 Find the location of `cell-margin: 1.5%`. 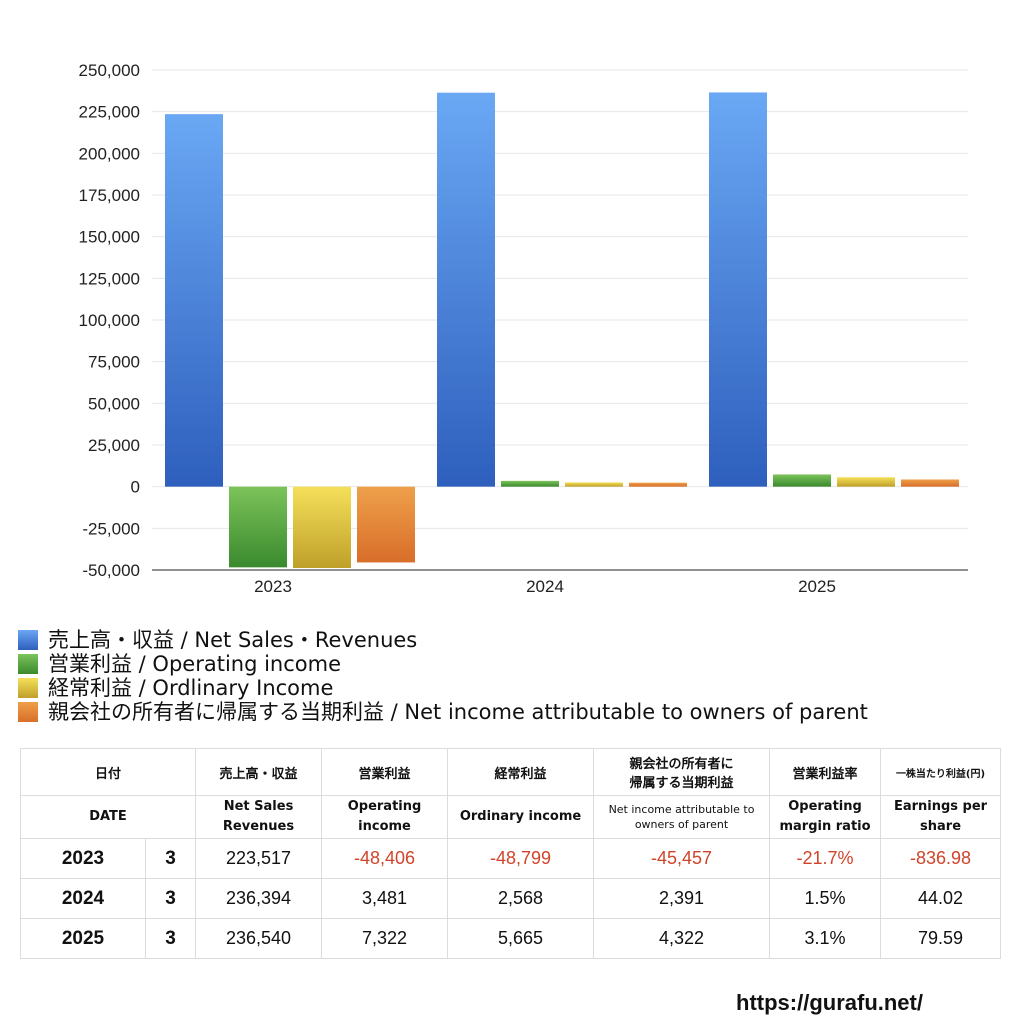

cell-margin: 1.5% is located at coordinates (825, 898).